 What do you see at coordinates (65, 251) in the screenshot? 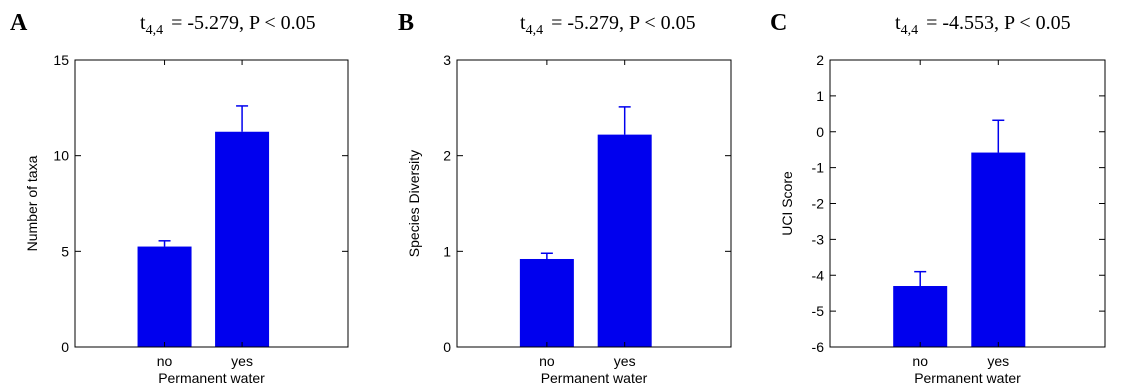
I see `y-tick-label: 5` at bounding box center [65, 251].